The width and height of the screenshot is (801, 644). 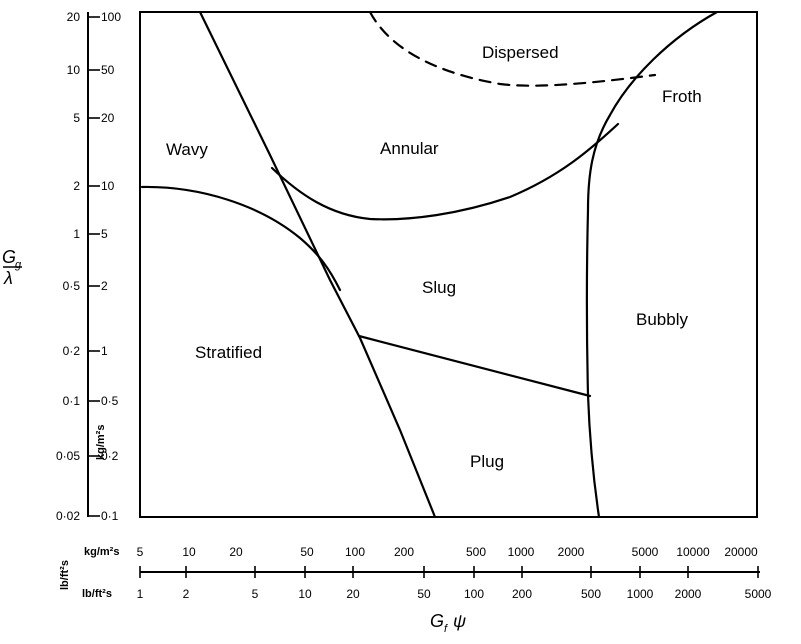 I want to click on y-axis-left-tick-label: 10, so click(x=74, y=70).